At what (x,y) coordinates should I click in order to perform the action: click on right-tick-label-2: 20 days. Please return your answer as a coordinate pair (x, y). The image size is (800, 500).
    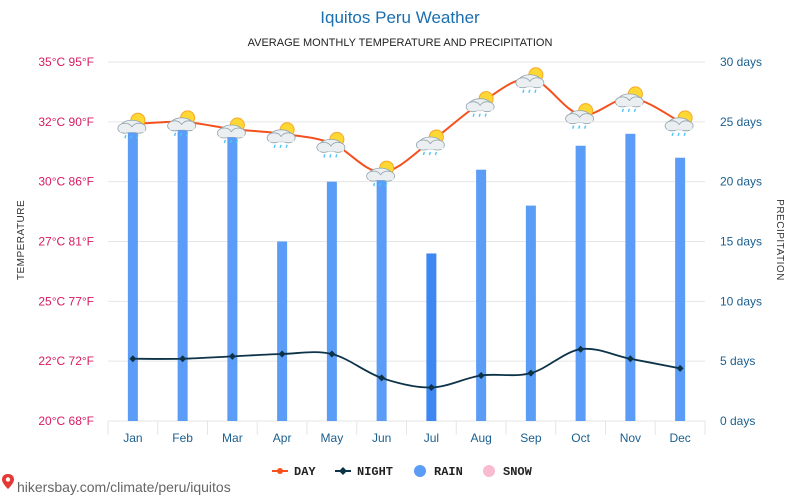
    Looking at the image, I should click on (741, 182).